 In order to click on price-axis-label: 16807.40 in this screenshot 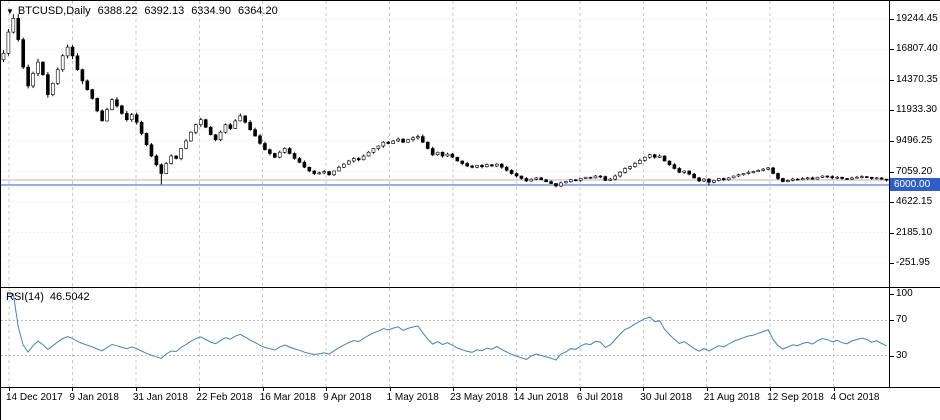, I will do `click(917, 49)`.